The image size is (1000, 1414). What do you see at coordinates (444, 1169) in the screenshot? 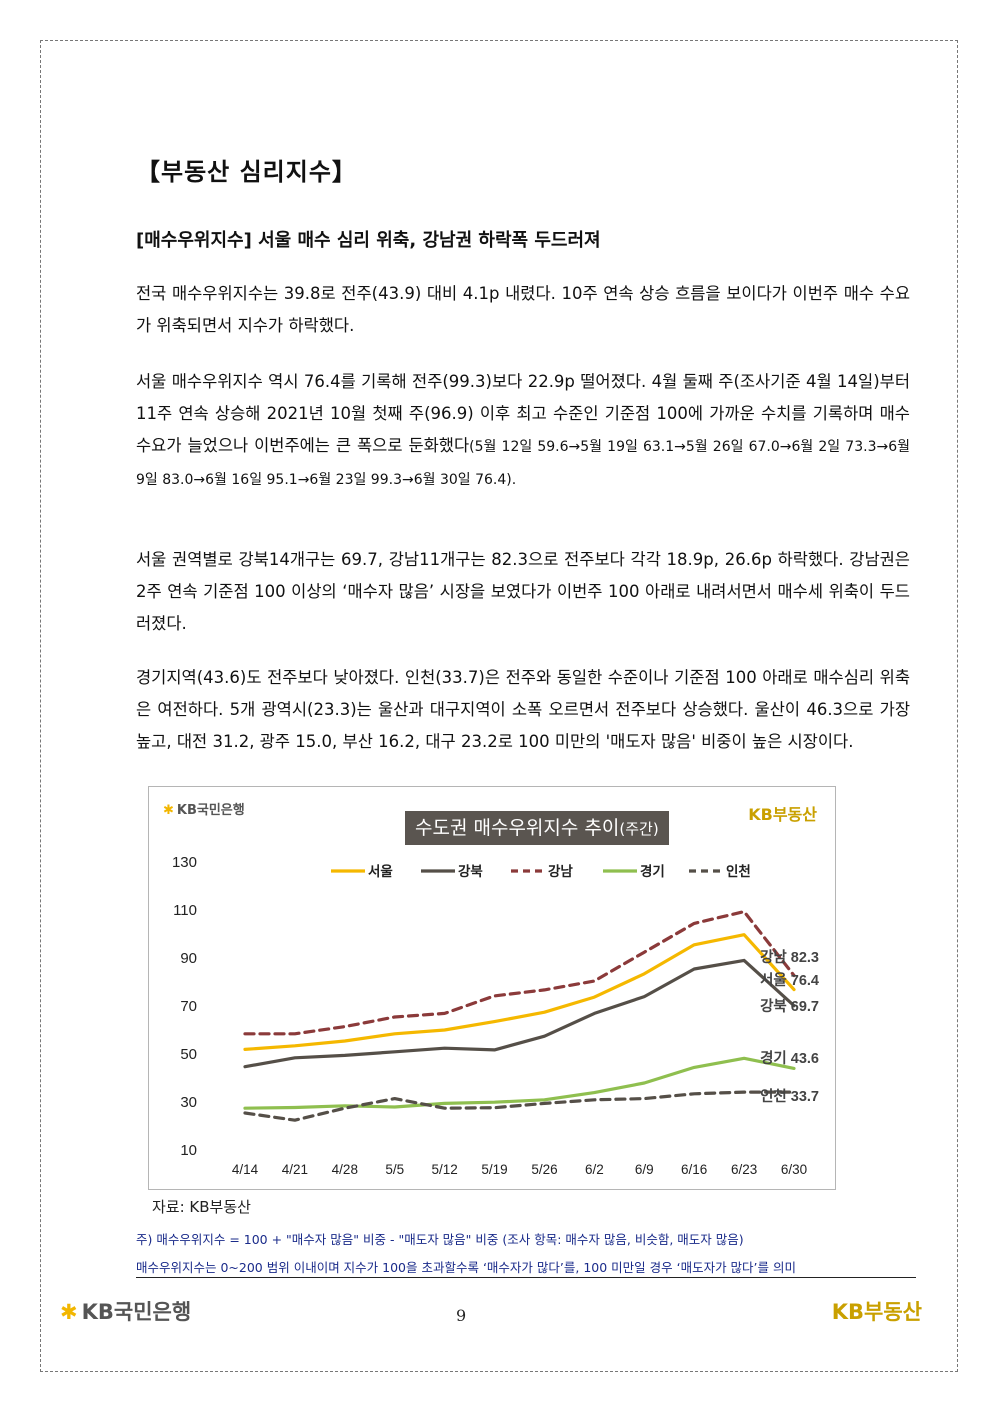
I see `x-tick-label: 5/12` at bounding box center [444, 1169].